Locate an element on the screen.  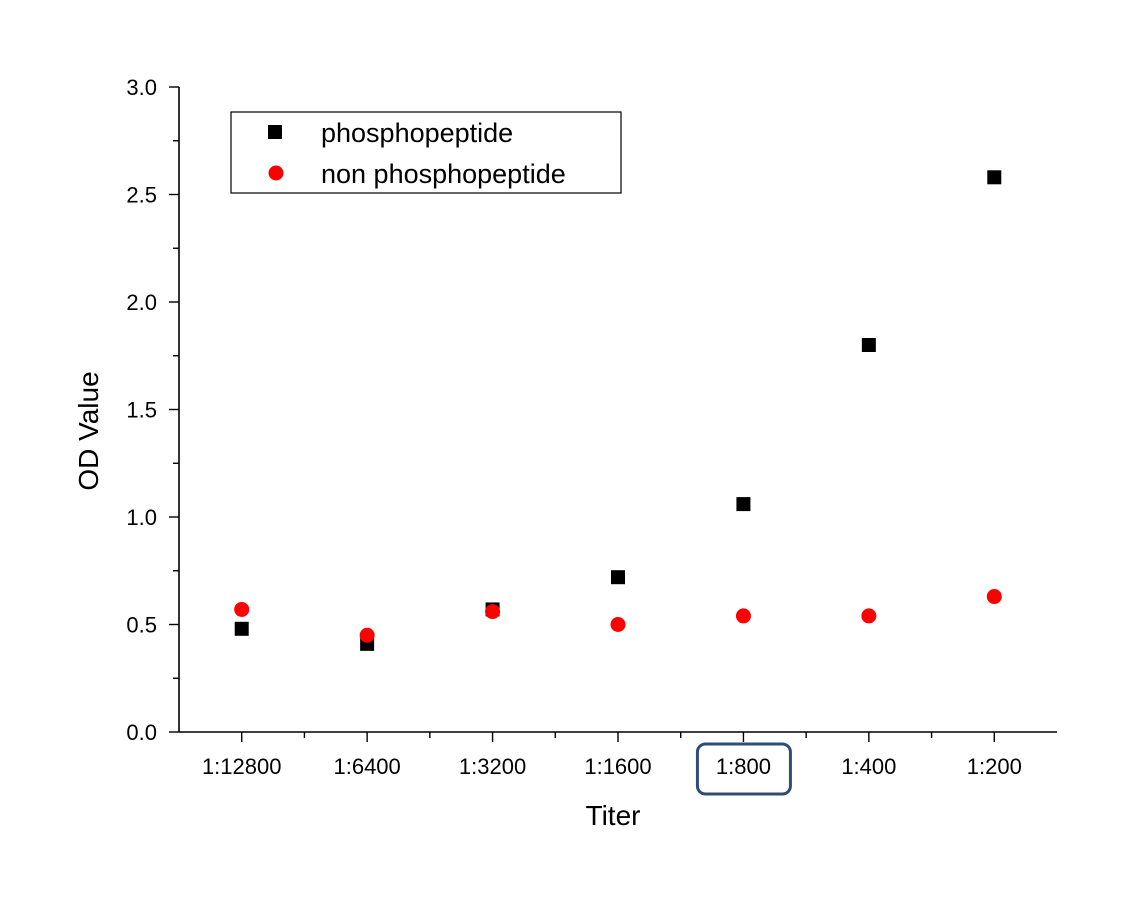
y-tick-label: 2.5 is located at coordinates (141, 195).